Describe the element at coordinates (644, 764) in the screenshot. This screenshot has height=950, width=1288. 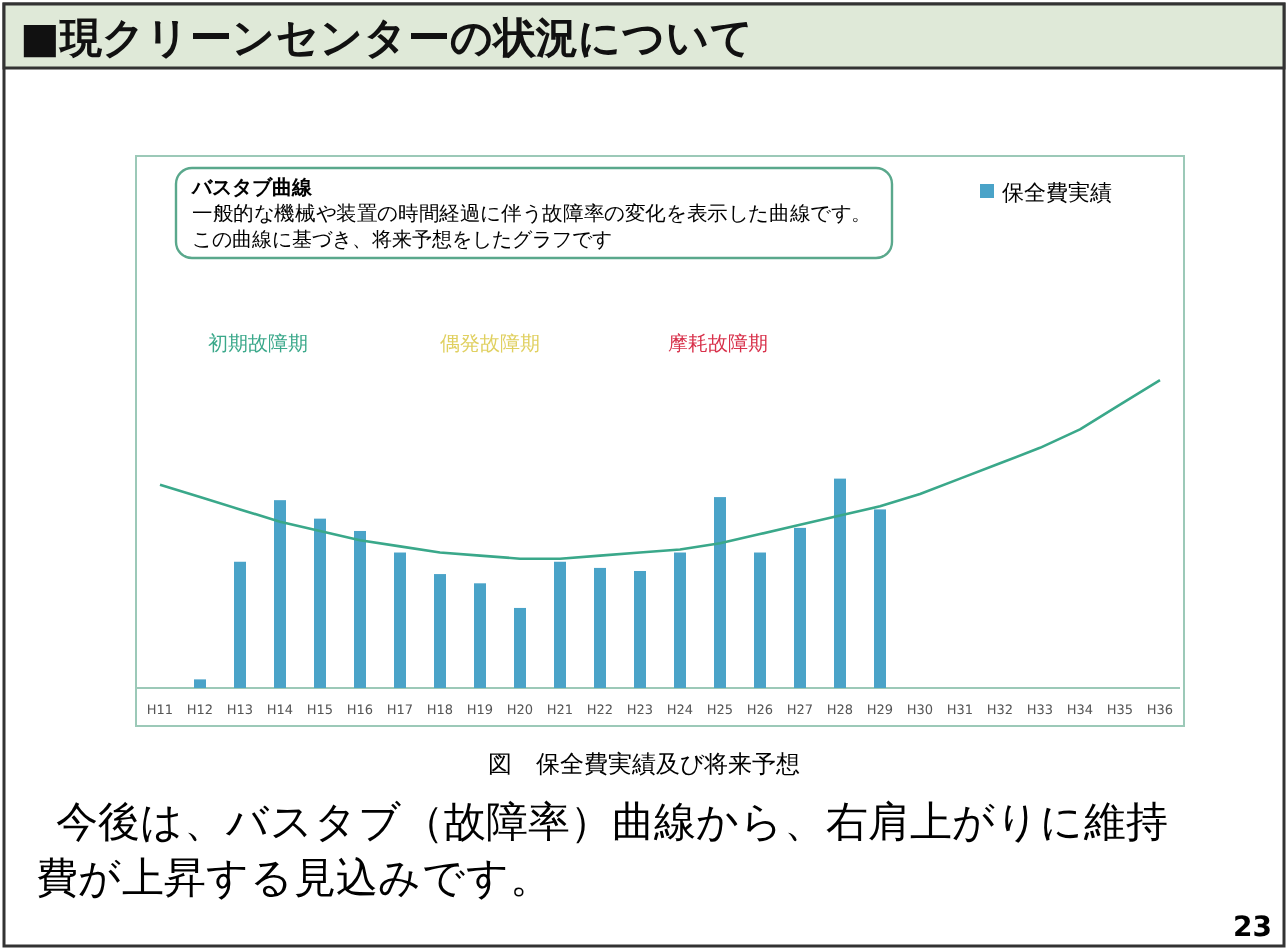
I see `text: 図 保全費実績及び将来予想` at that location.